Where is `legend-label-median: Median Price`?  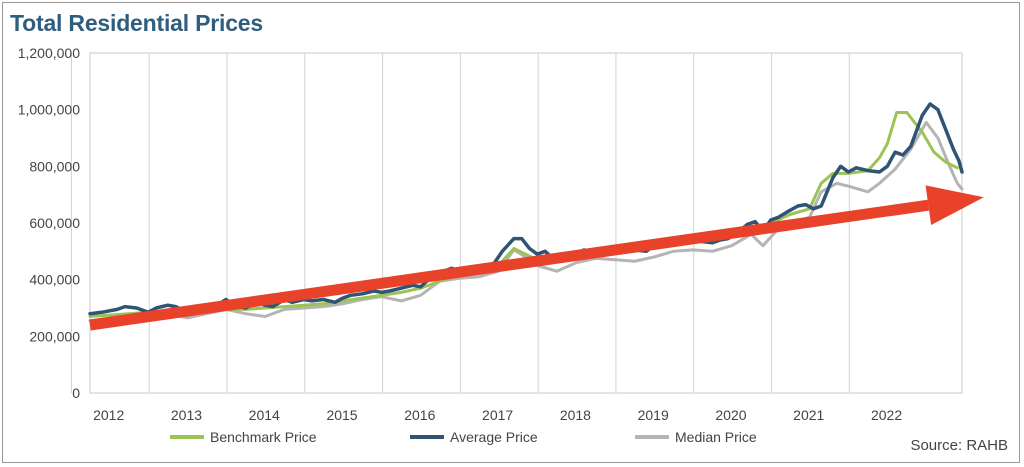 legend-label-median: Median Price is located at coordinates (716, 437).